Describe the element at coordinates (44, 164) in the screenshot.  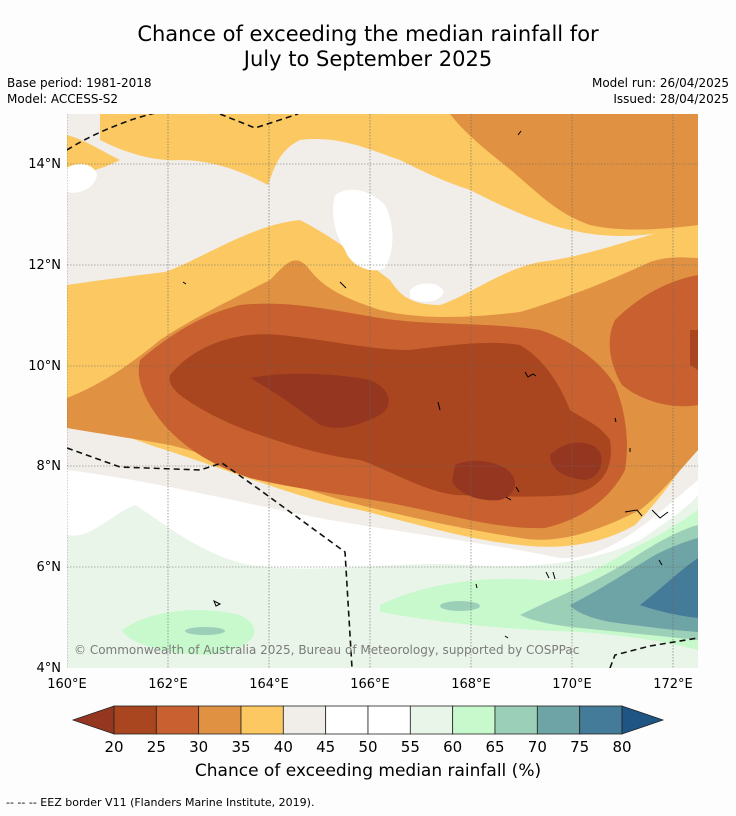
I see `lat-tick: 14°N` at that location.